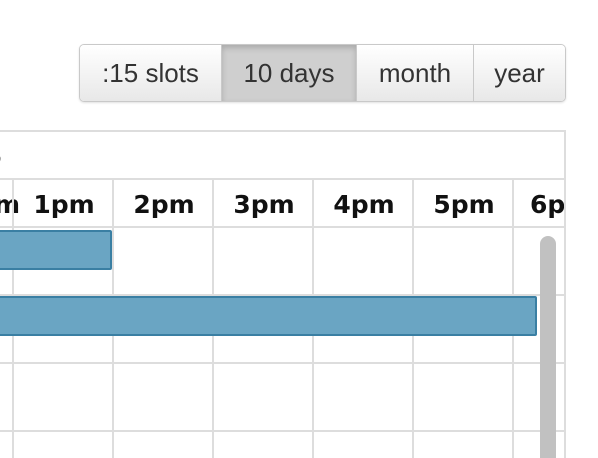  Describe the element at coordinates (364, 204) in the screenshot. I see `hour-label-4pm: 4pm` at that location.